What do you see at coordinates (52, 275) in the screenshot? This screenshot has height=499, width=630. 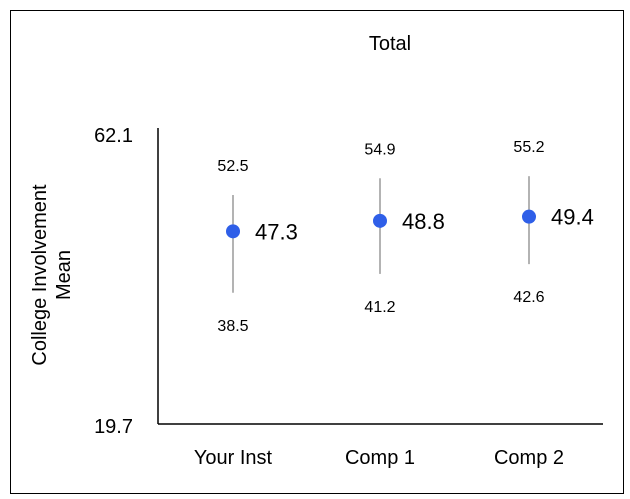 I see `y-axis-label: College Involvement Mean` at bounding box center [52, 275].